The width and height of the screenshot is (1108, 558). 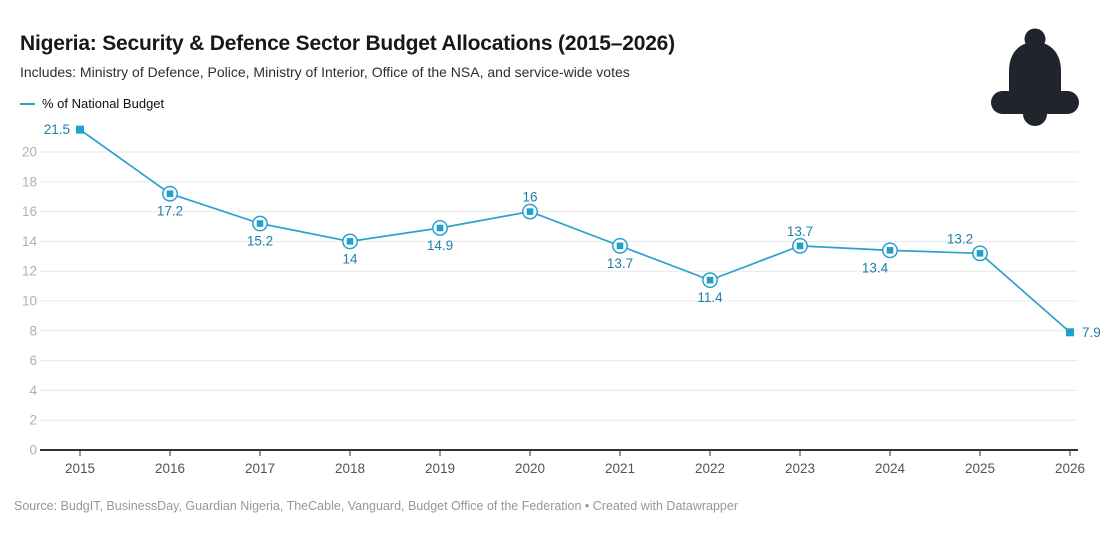 I want to click on y-axis-tick-label: 6, so click(x=33, y=360).